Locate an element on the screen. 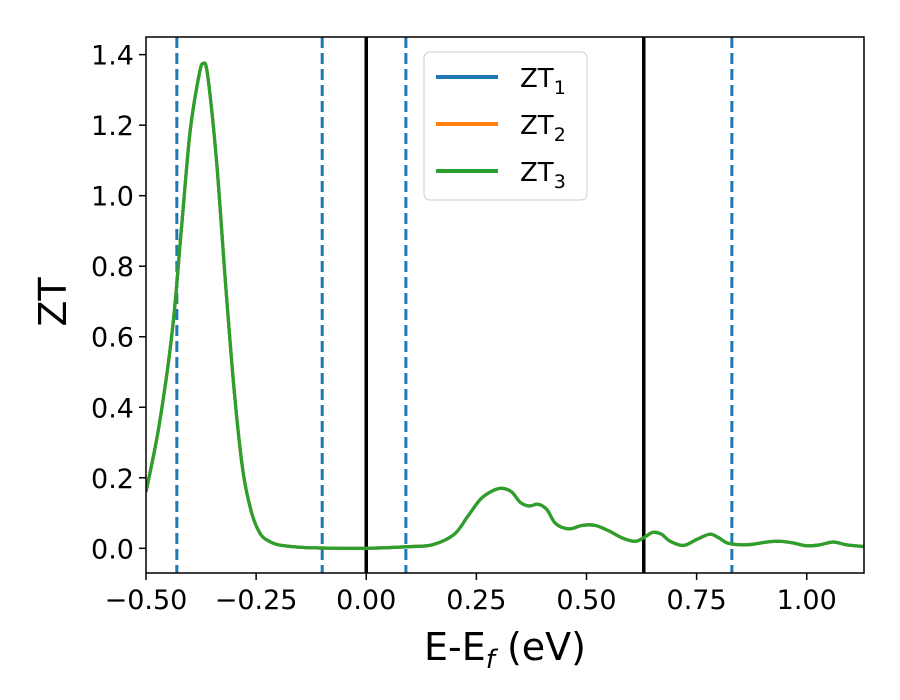 The width and height of the screenshot is (900, 700). x-axis-ticks: −0.50 −0.25 0.00 0.25 0.50 0.75 1.00 is located at coordinates (471, 594).